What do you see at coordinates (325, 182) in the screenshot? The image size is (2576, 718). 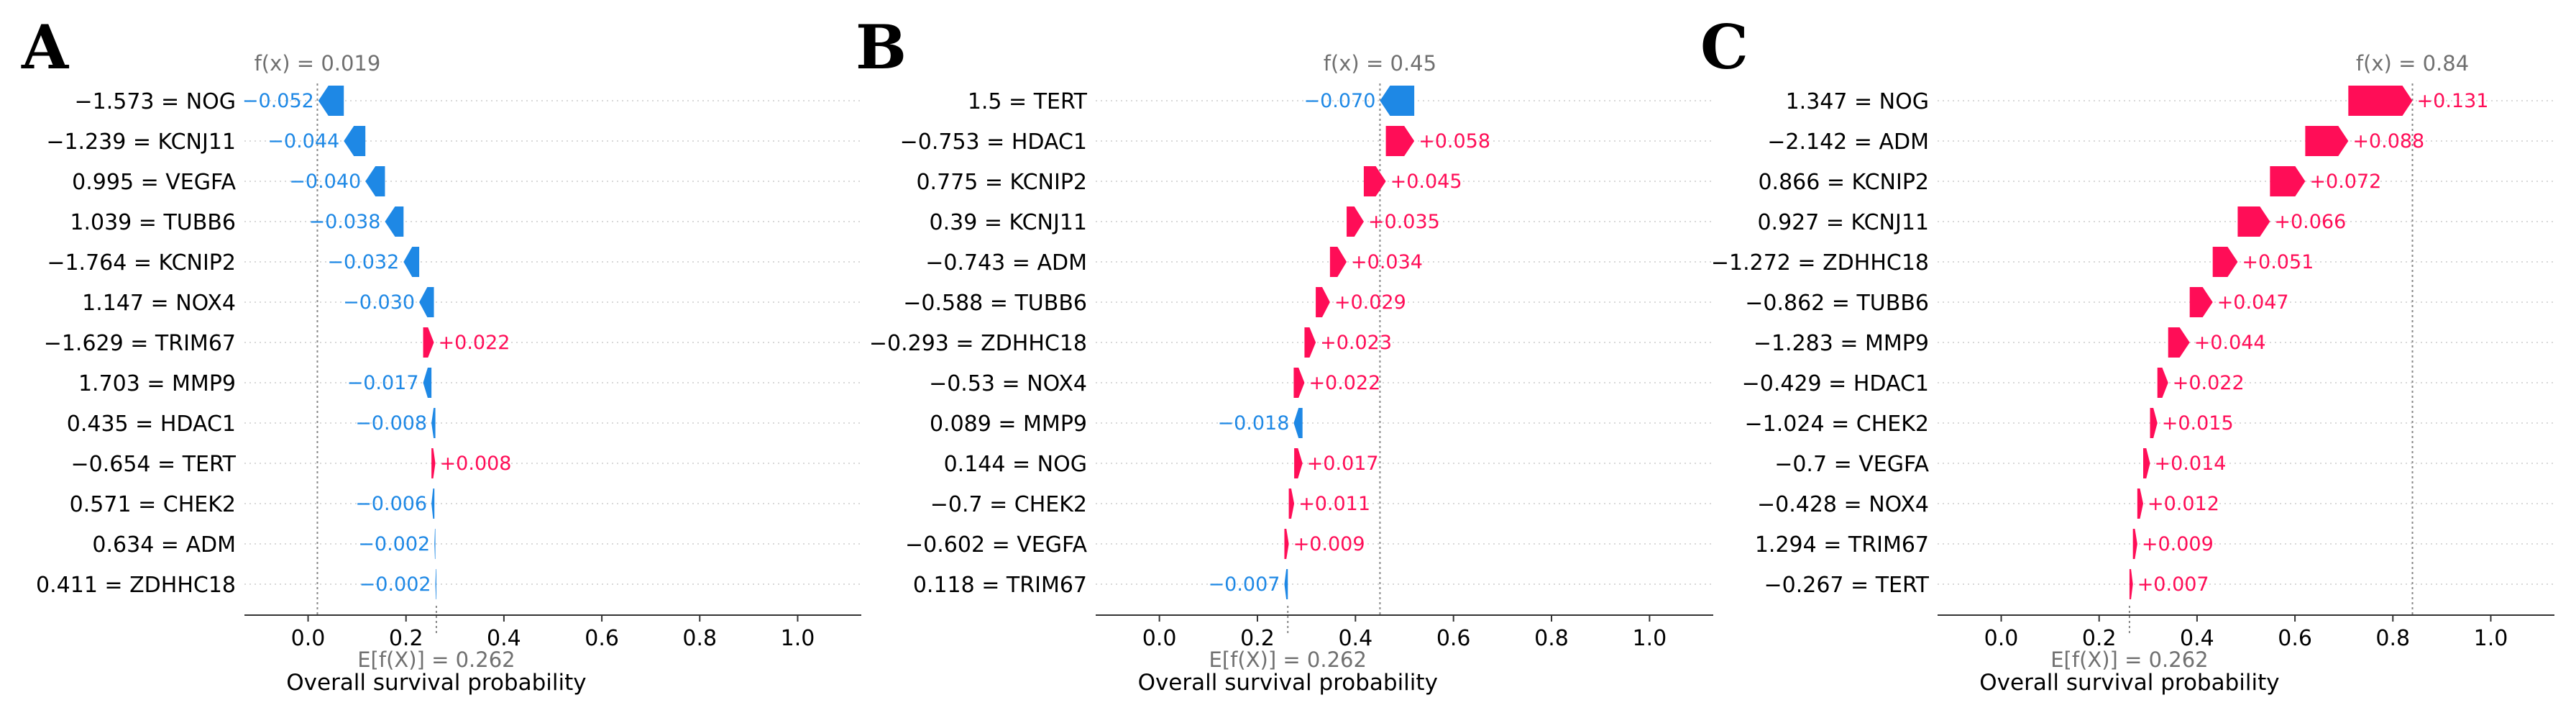 I see `bar-value-label: −0.040` at bounding box center [325, 182].